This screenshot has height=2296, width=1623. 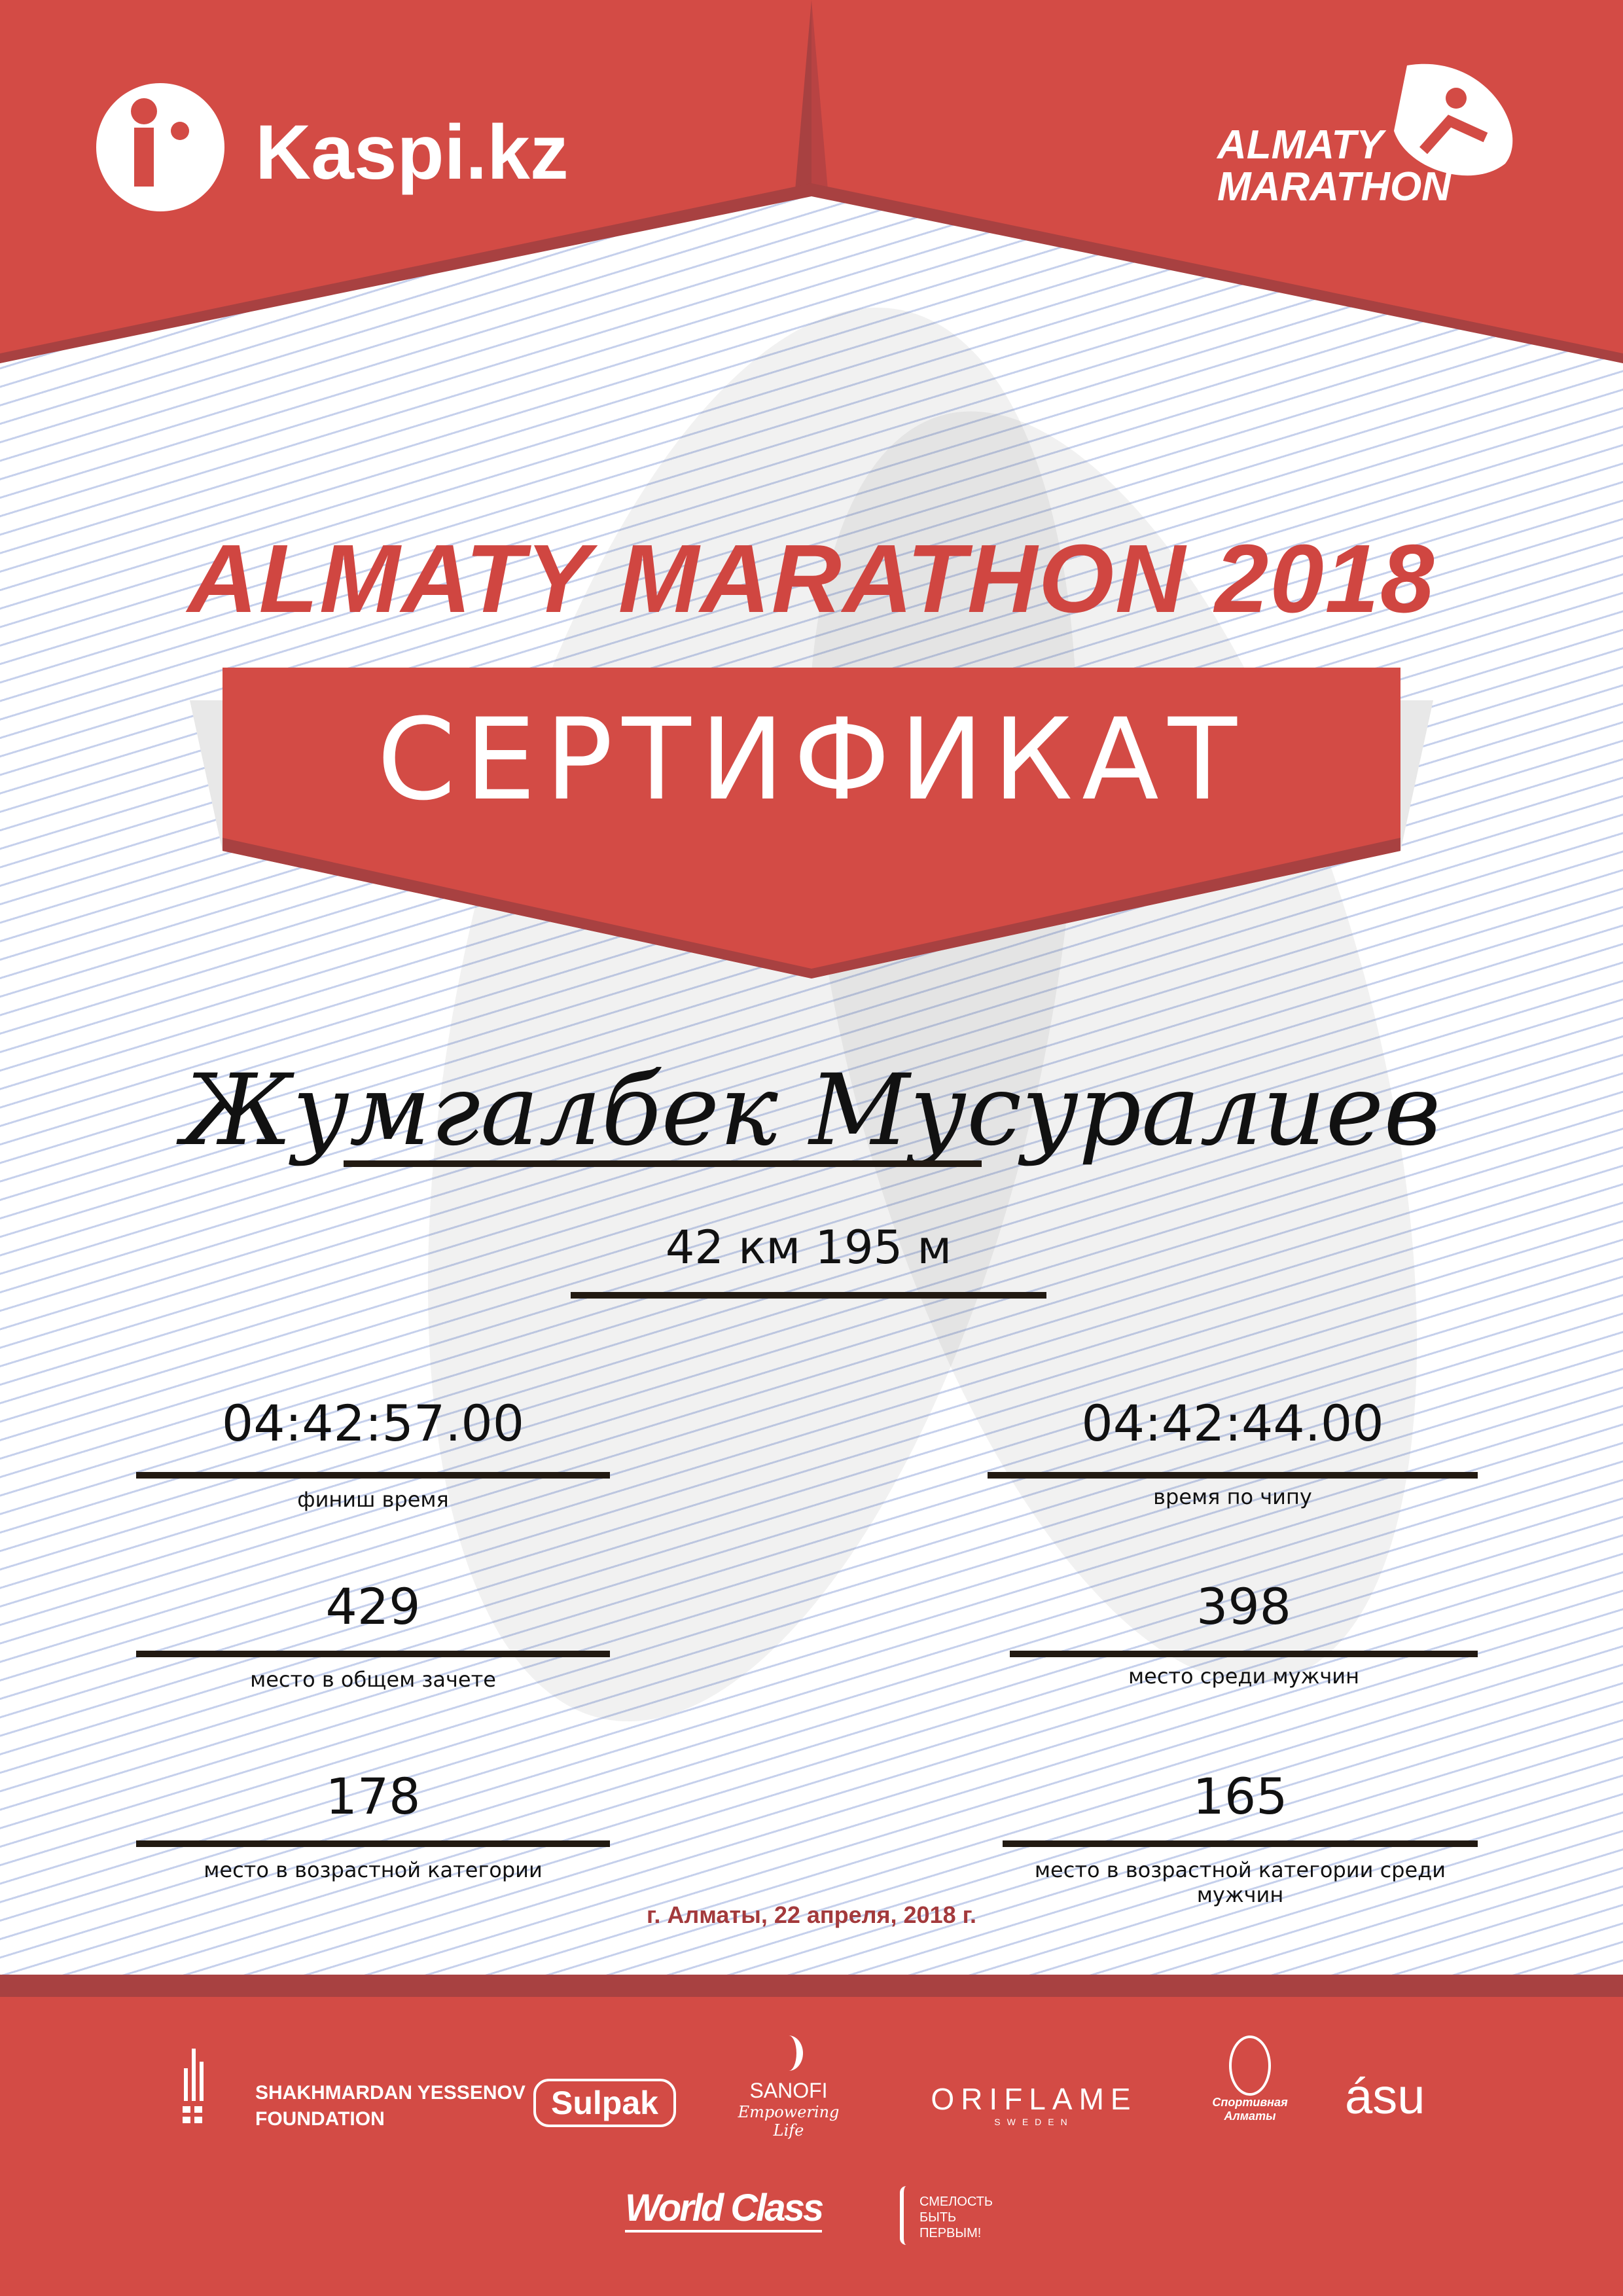 I want to click on oriflame-logo: ORIFLAME SWEDEN, so click(x=1034, y=2104).